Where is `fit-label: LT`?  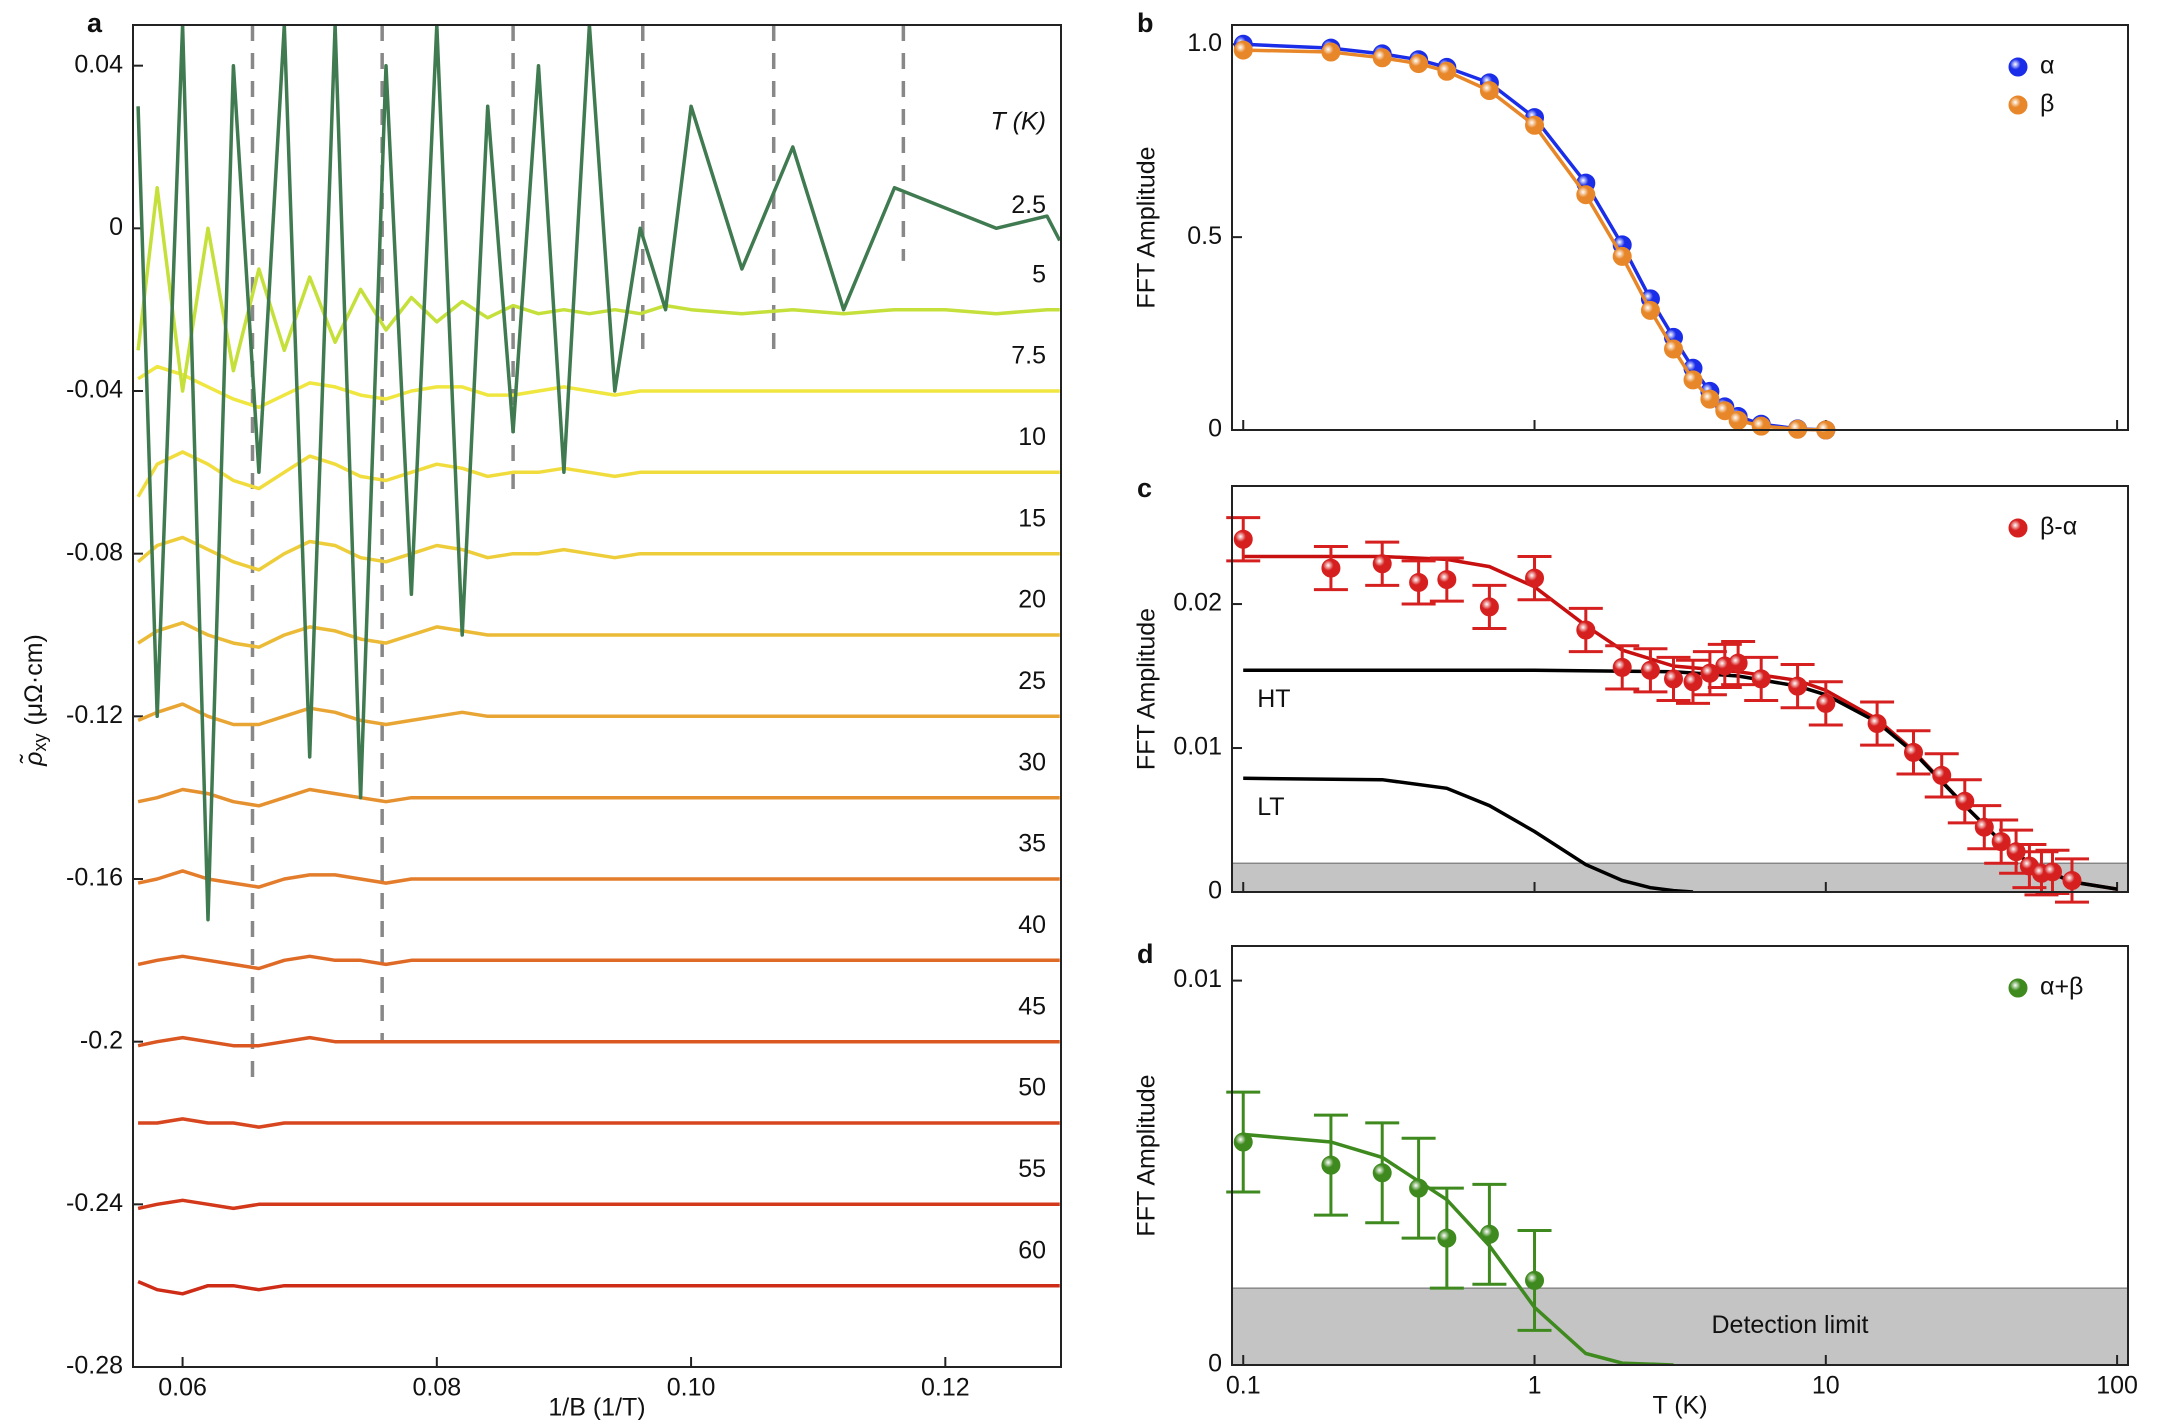 fit-label: LT is located at coordinates (1270, 807).